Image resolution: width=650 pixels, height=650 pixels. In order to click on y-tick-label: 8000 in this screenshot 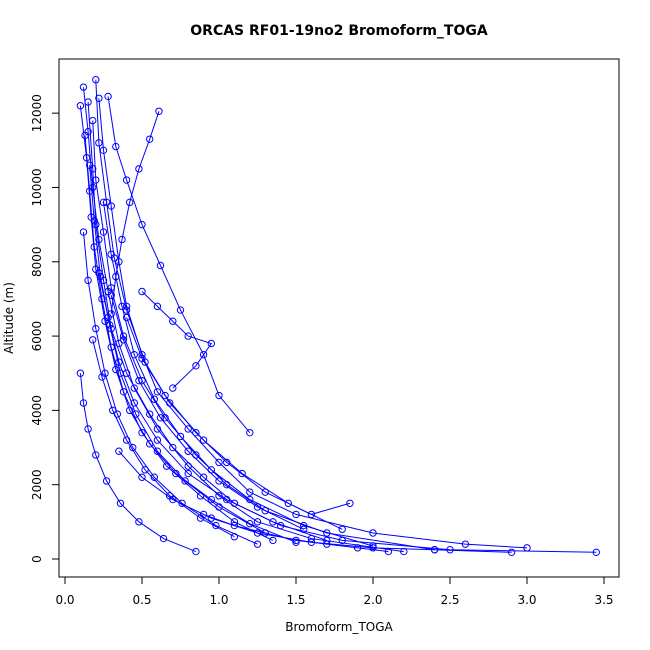, I will do `click(37, 261)`.